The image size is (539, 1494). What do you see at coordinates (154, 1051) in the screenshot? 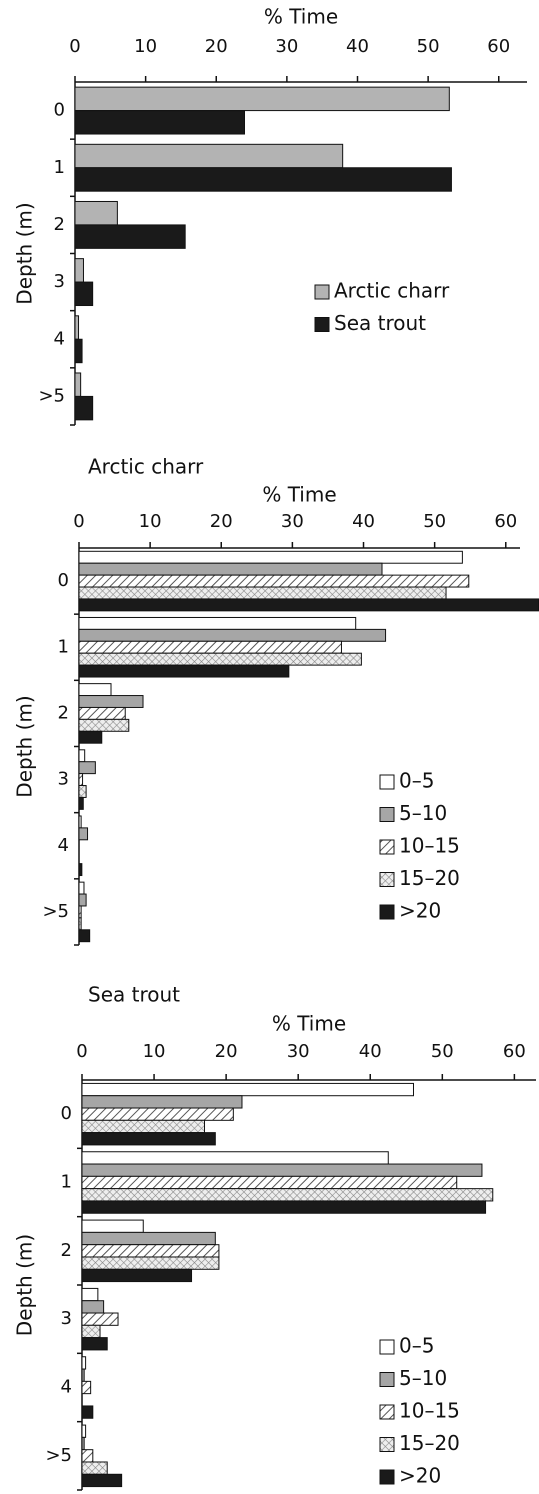
I see `x-tick-label: 10` at bounding box center [154, 1051].